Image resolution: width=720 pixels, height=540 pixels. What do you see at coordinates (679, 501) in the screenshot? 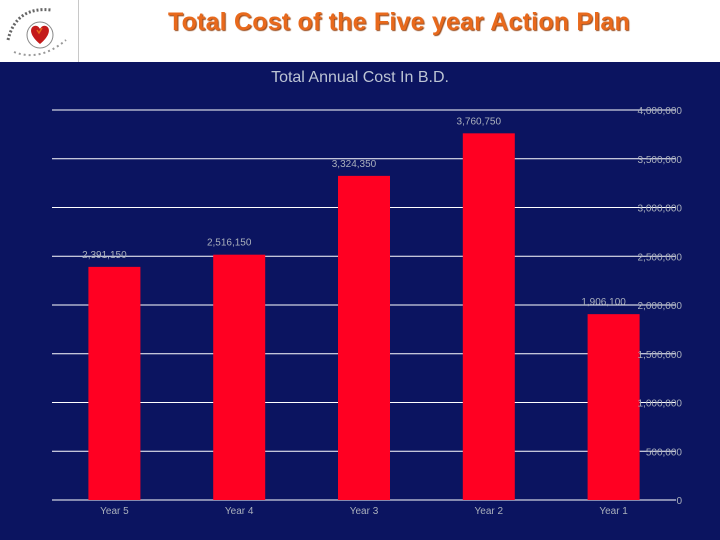
I see `y-tick-label: 0` at bounding box center [679, 501].